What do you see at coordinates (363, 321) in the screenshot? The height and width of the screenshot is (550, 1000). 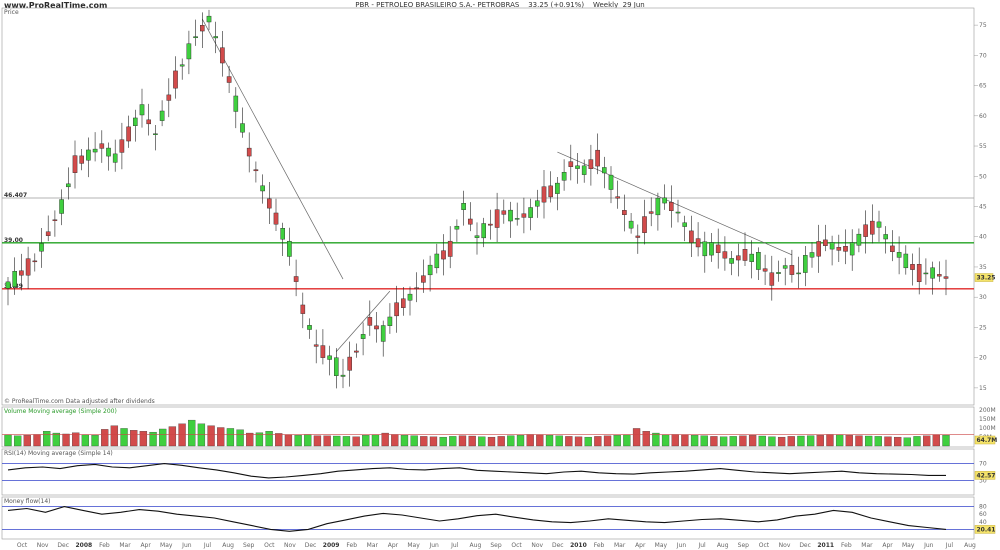 I see `trend-line` at bounding box center [363, 321].